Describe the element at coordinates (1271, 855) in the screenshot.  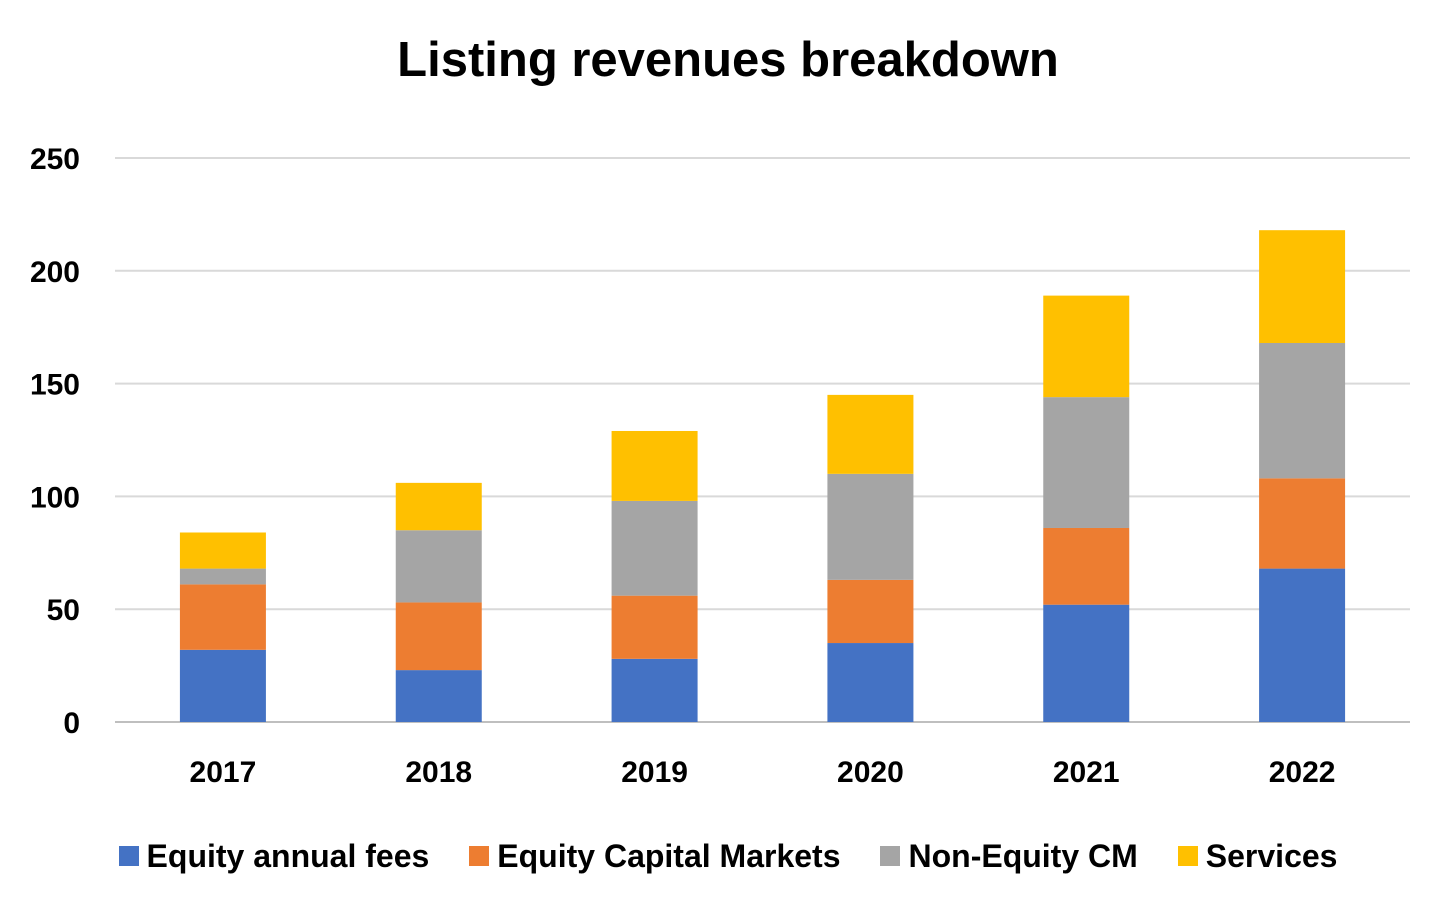
I see `legend-label: Services` at that location.